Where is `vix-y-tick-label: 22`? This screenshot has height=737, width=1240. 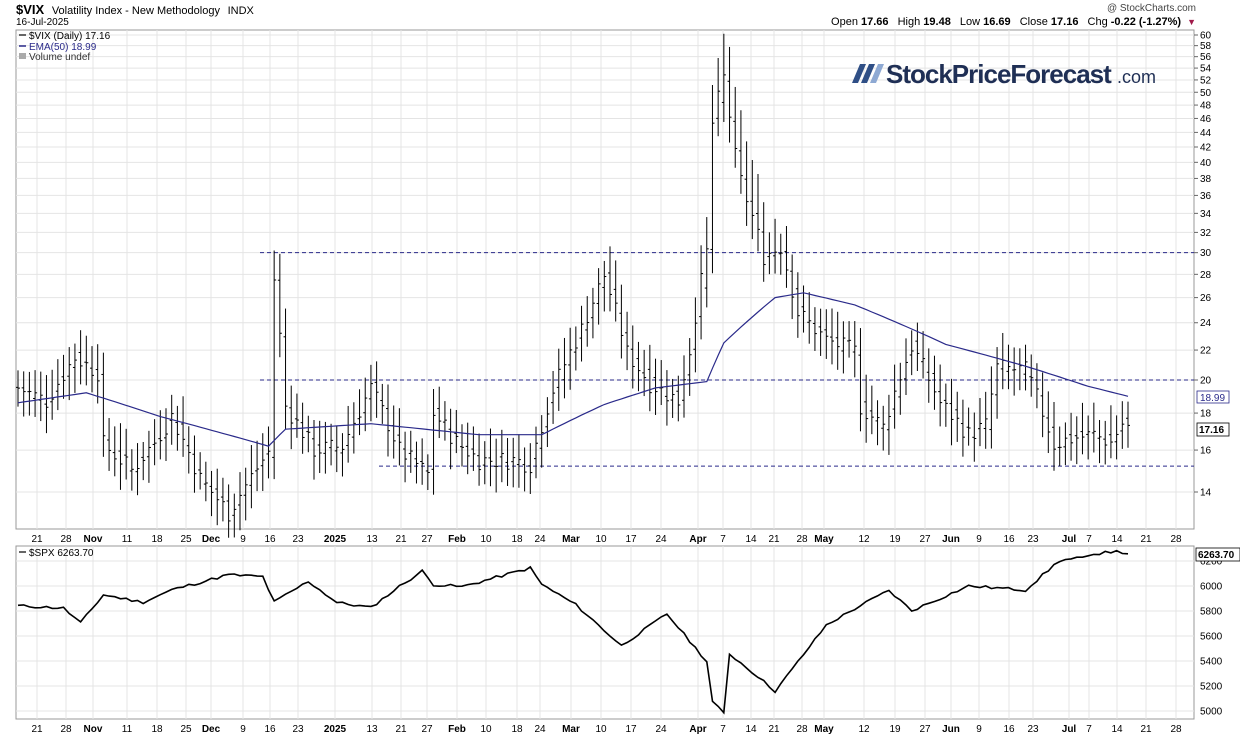
vix-y-tick-label: 22 is located at coordinates (1206, 351).